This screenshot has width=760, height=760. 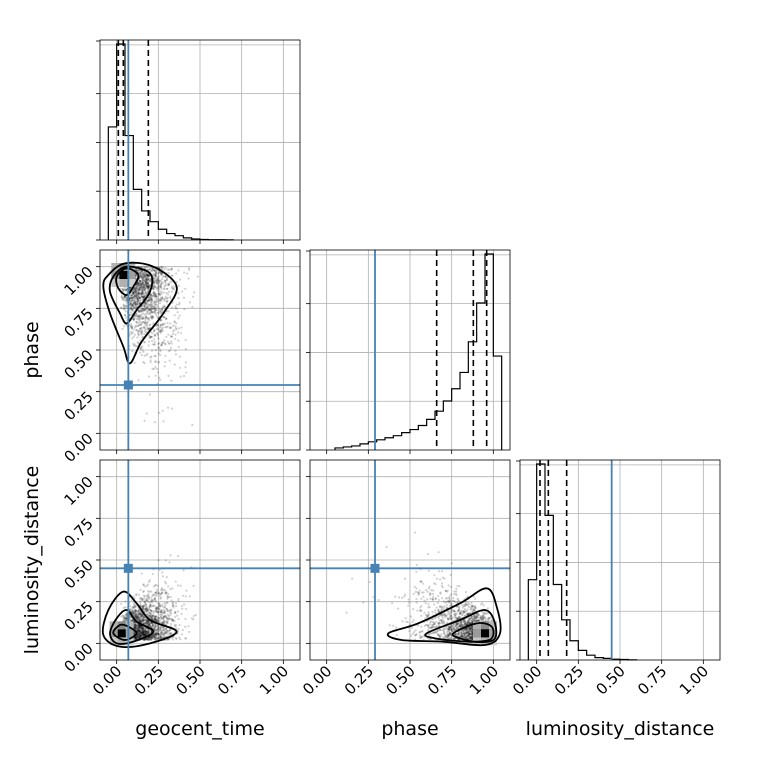 I want to click on density-peak, so click(x=121, y=633).